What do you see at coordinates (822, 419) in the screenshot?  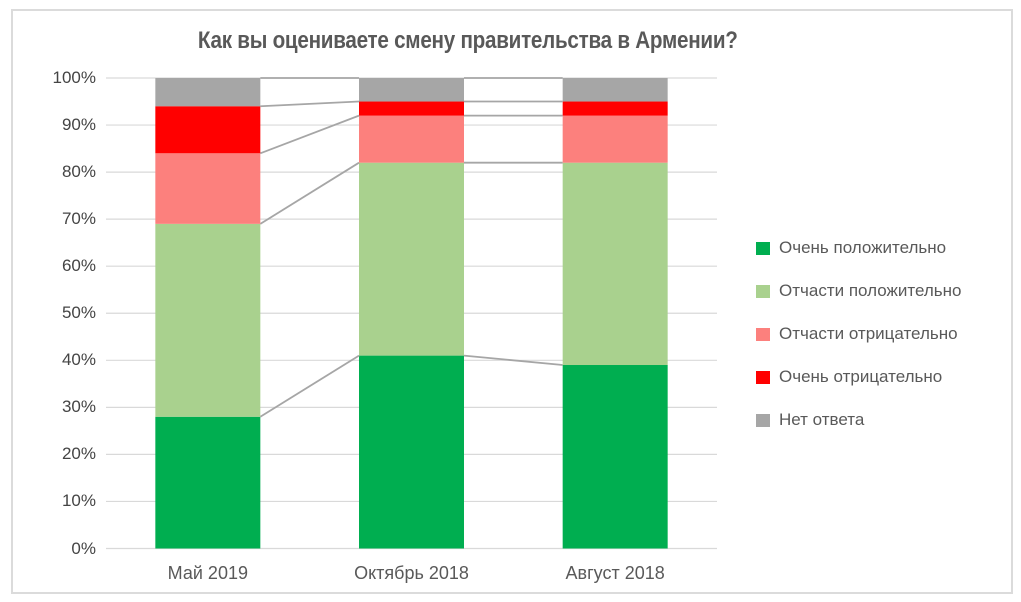 I see `legend-label: Нет ответа` at bounding box center [822, 419].